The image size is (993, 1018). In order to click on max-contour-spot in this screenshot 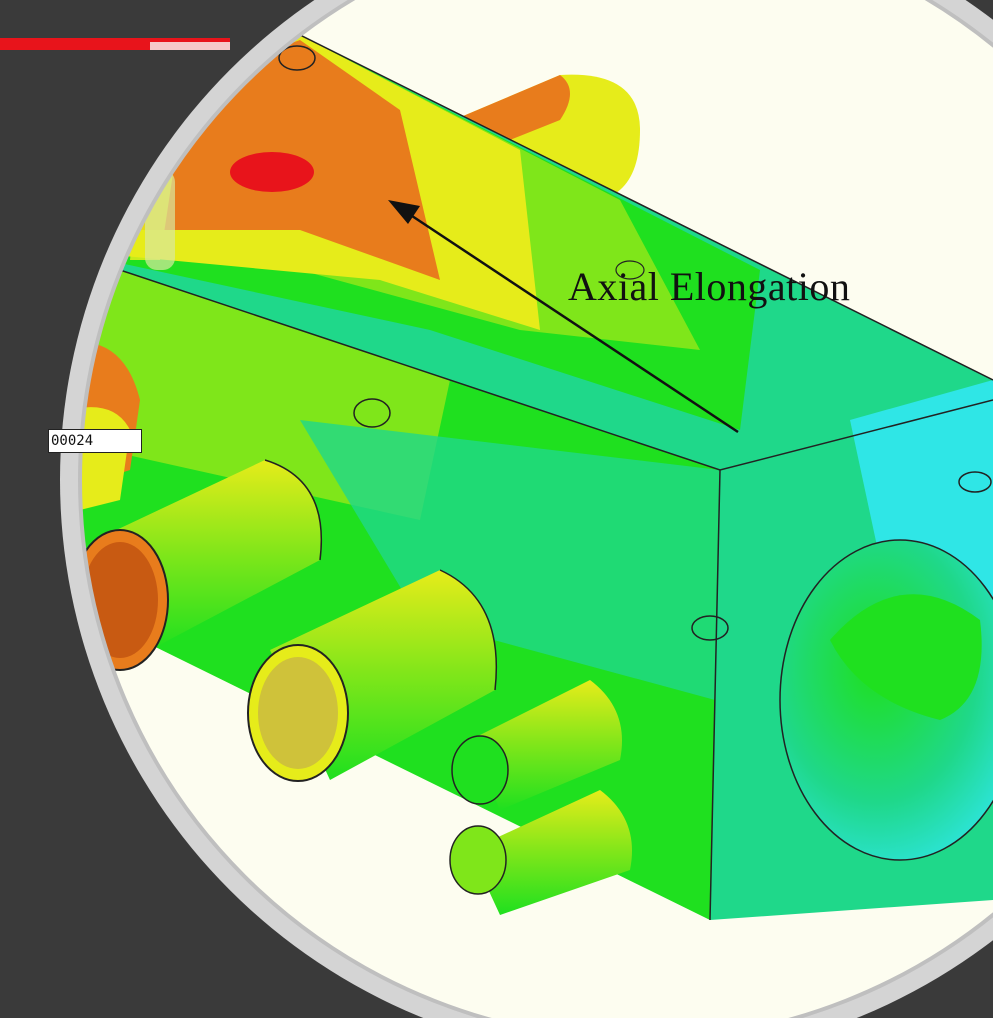, I will do `click(272, 172)`.